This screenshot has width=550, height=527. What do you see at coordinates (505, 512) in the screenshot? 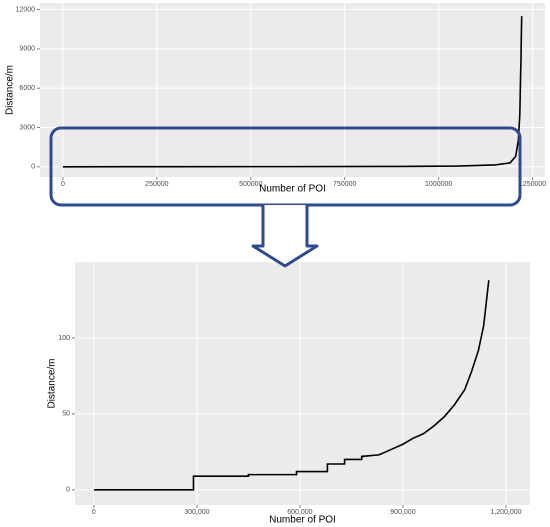
I see `x-tick-label: 1,200,000` at bounding box center [505, 512].